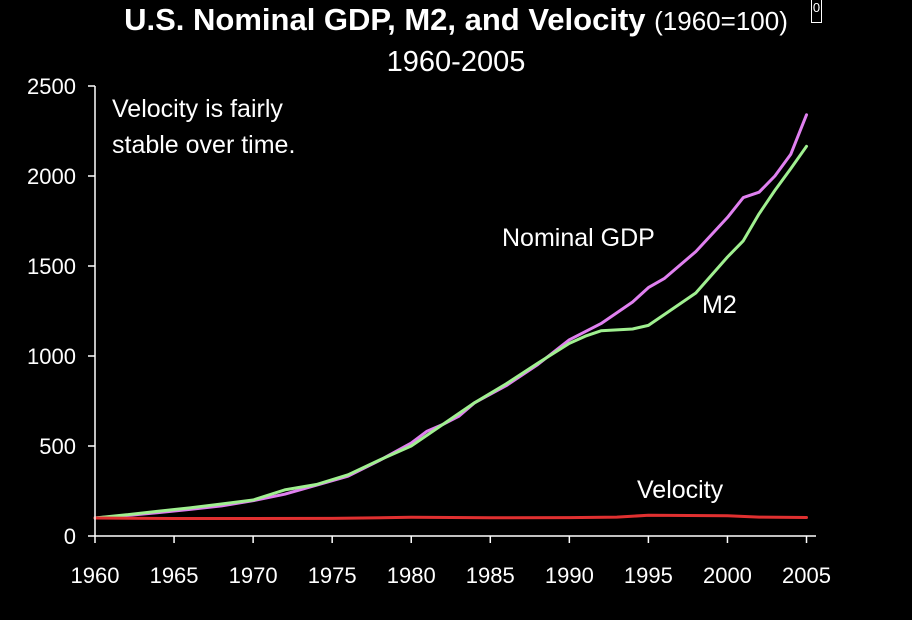 Image resolution: width=912 pixels, height=620 pixels. Describe the element at coordinates (727, 575) in the screenshot. I see `x-tick-label: 2000` at that location.